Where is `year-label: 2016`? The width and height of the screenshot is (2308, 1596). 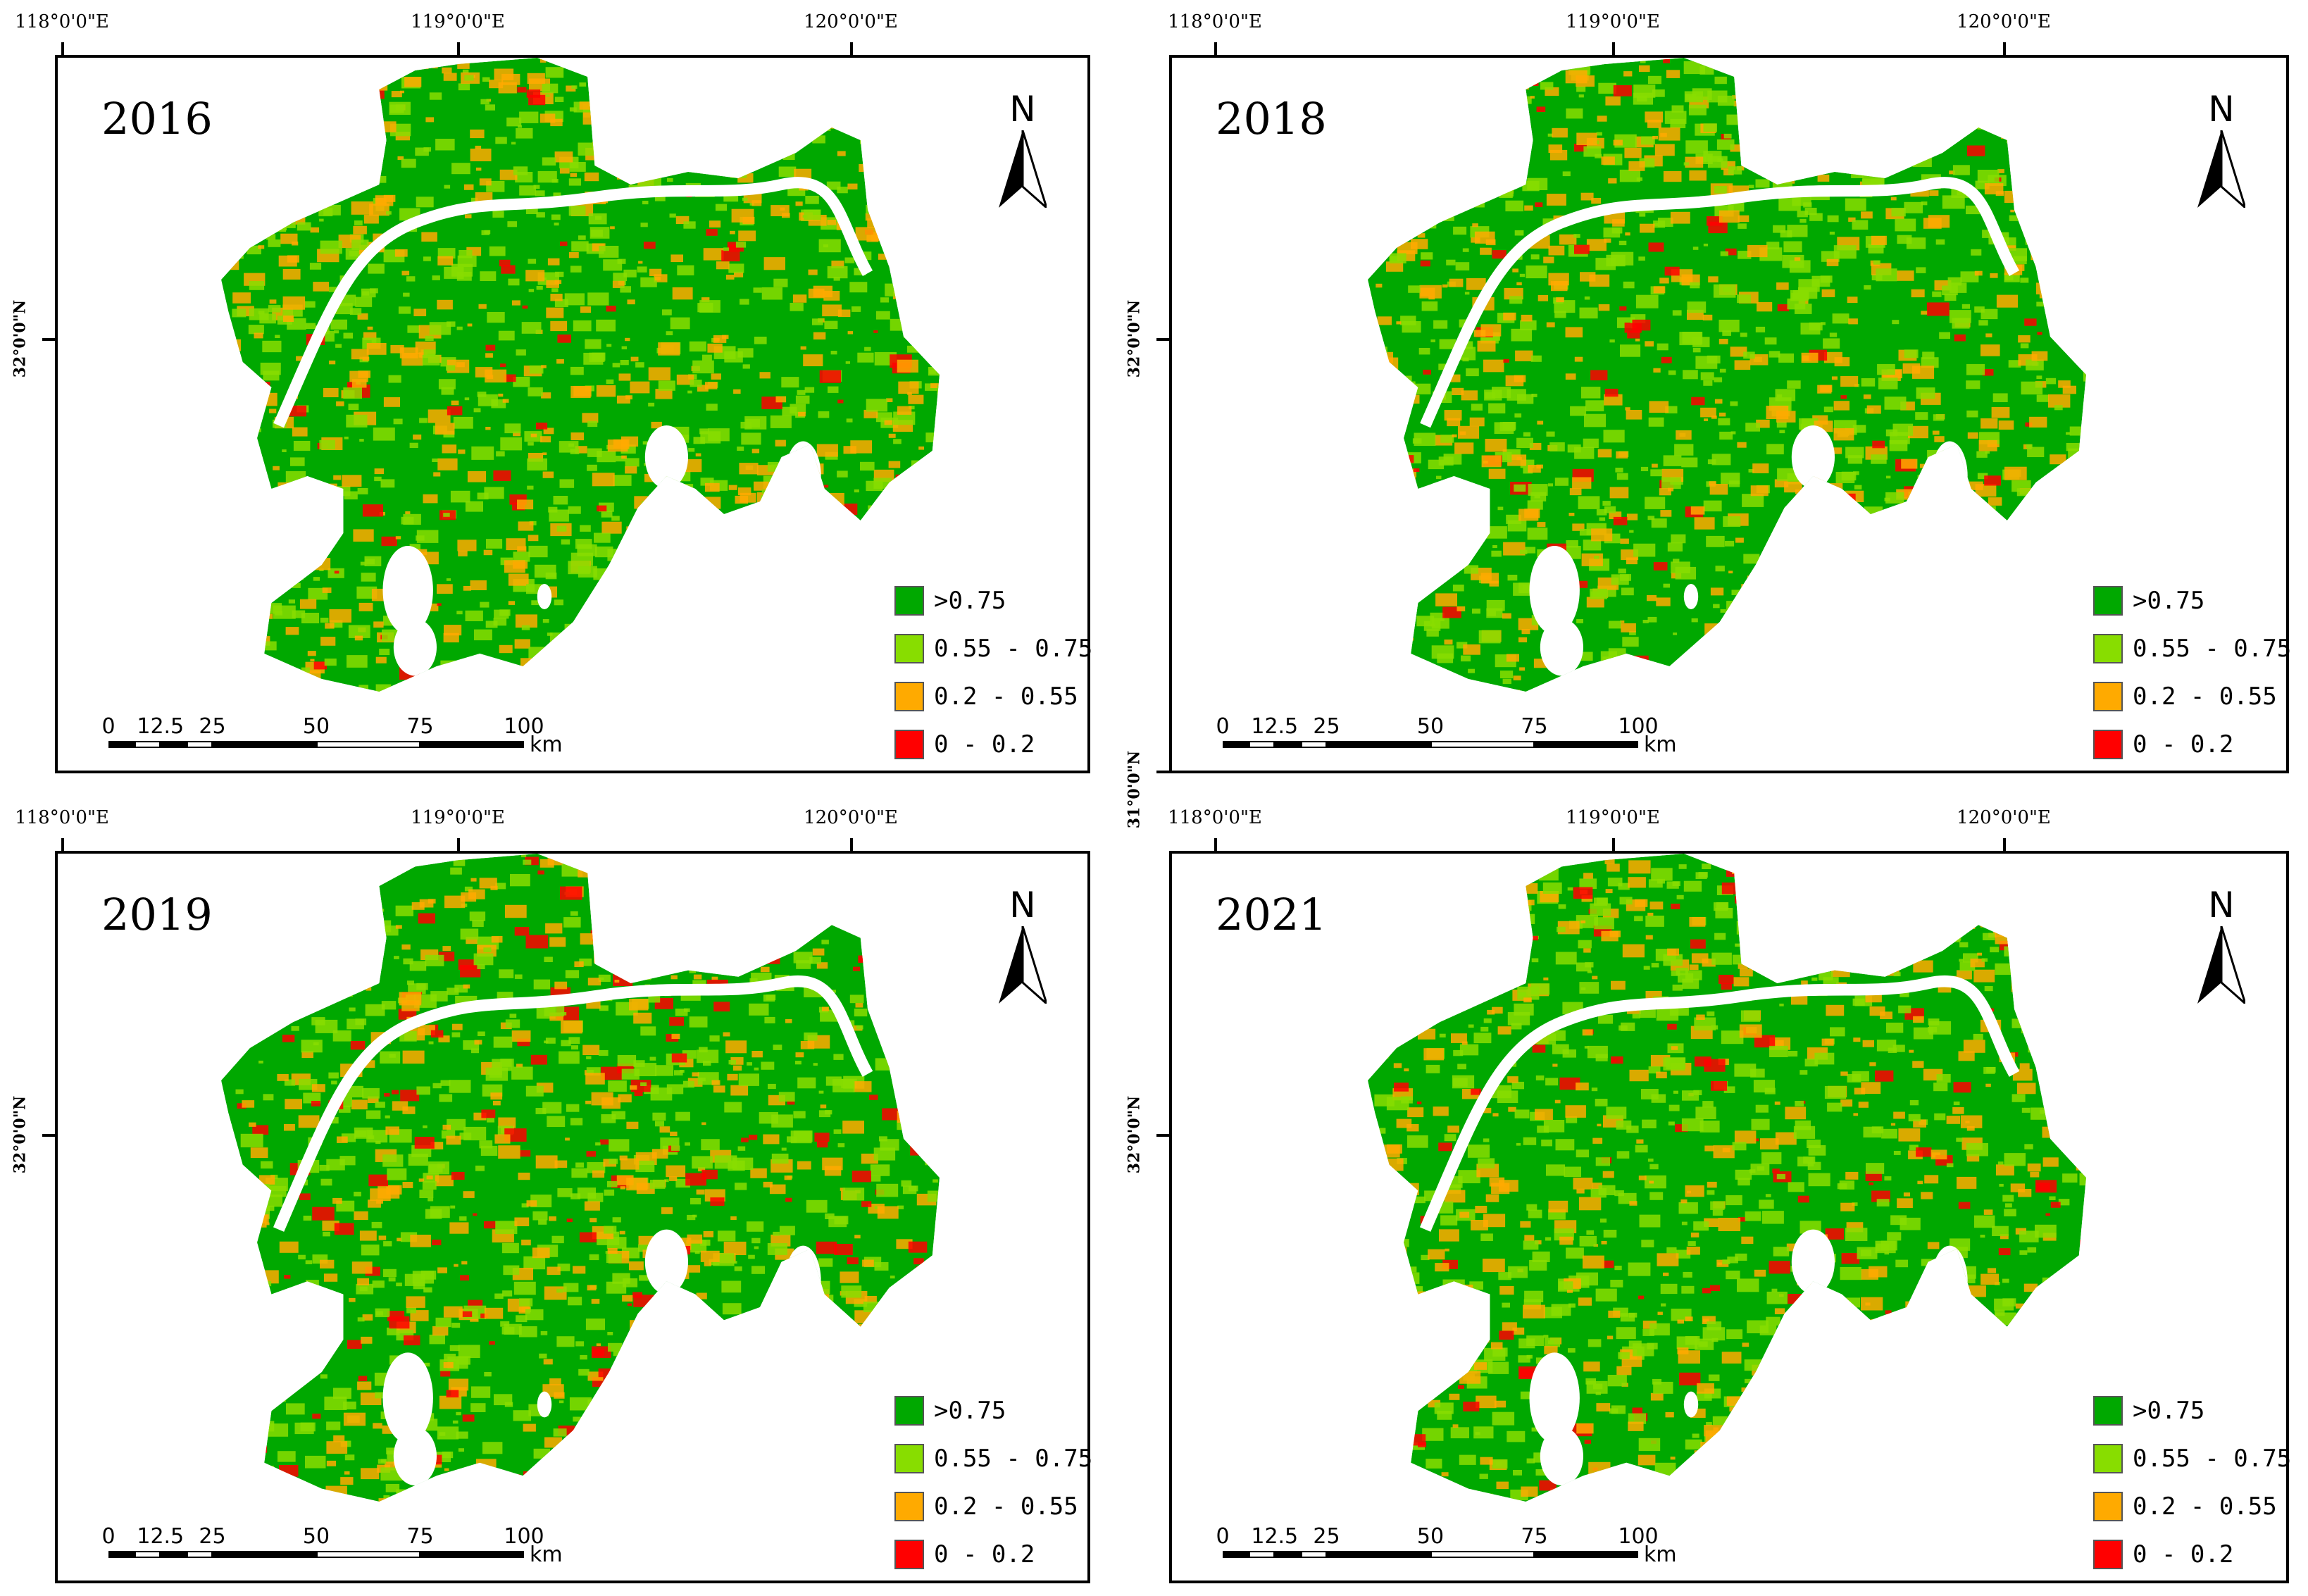 year-label: 2016 is located at coordinates (157, 118).